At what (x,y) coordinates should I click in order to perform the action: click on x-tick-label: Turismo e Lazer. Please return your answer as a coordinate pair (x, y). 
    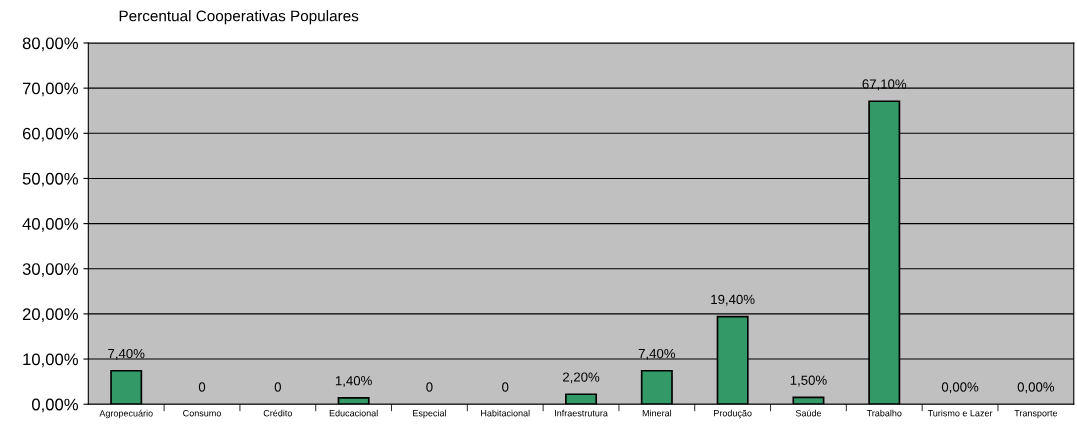
    Looking at the image, I should click on (960, 413).